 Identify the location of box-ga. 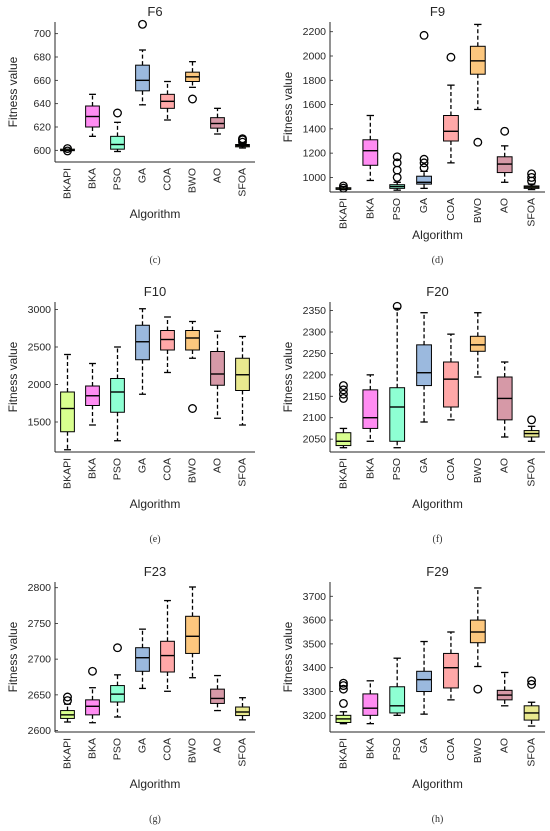
(142, 659).